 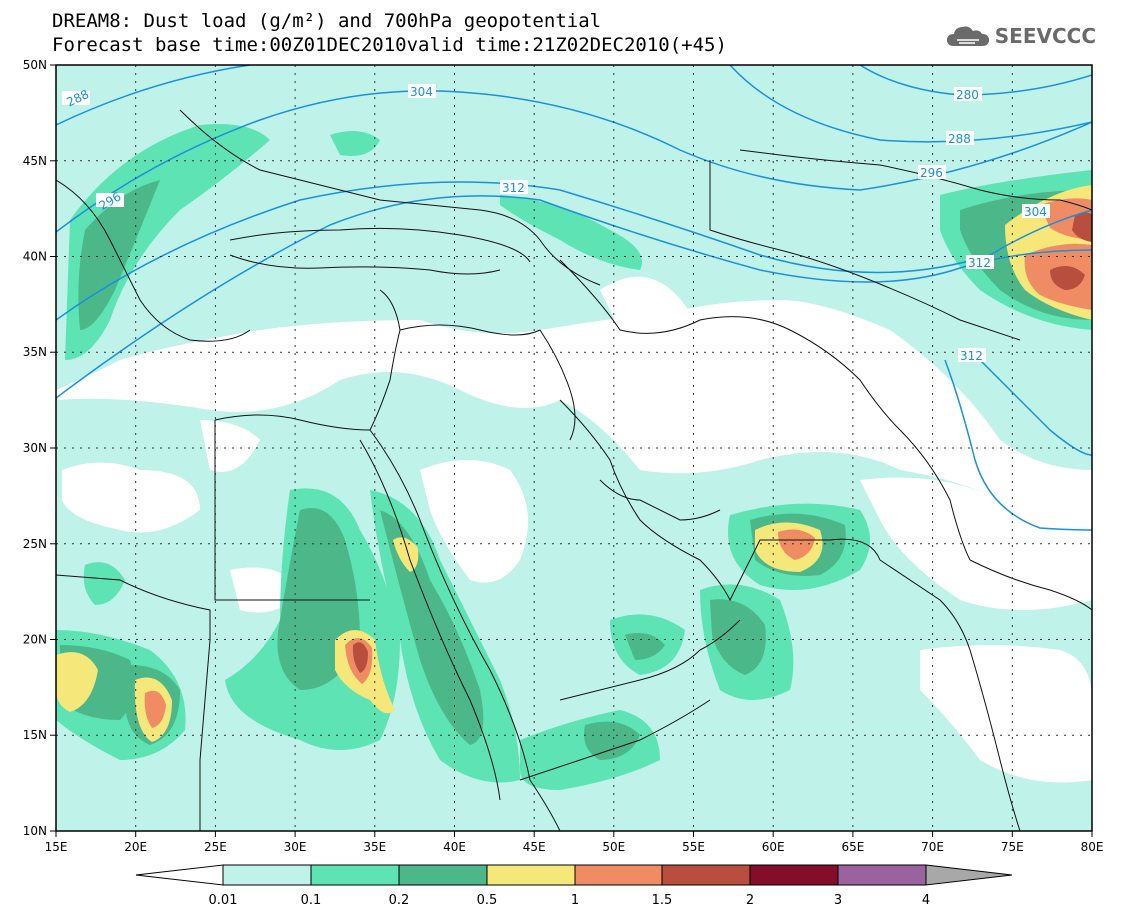 I want to click on latitude-labels: 10N 15N 20N 25N 30N 35N 40N 45N 50N, so click(x=35, y=448).